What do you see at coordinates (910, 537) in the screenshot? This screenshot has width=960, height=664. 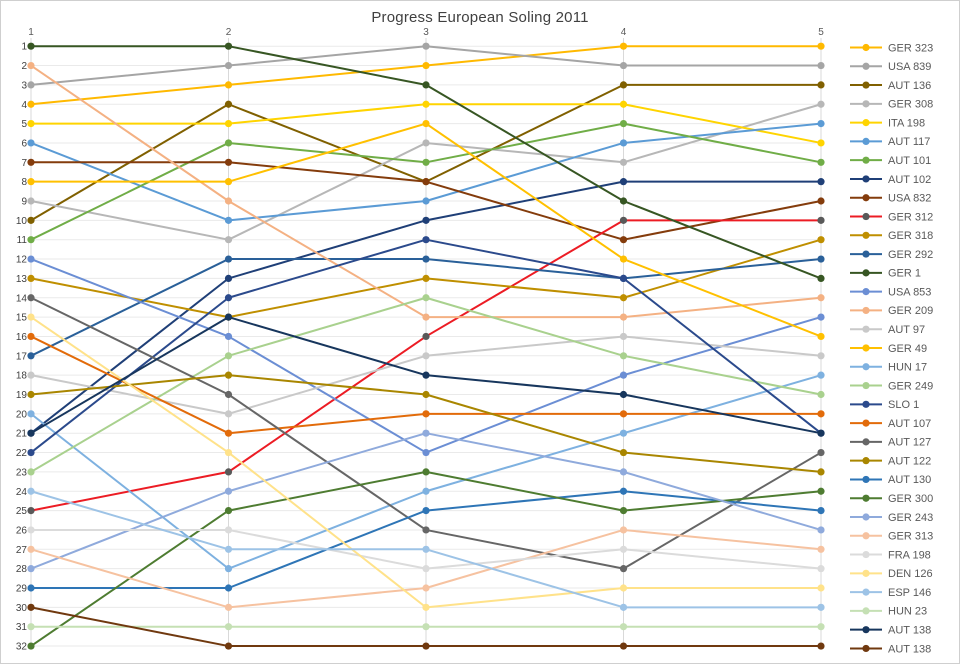 I see `legend-label: GER 313` at bounding box center [910, 537].